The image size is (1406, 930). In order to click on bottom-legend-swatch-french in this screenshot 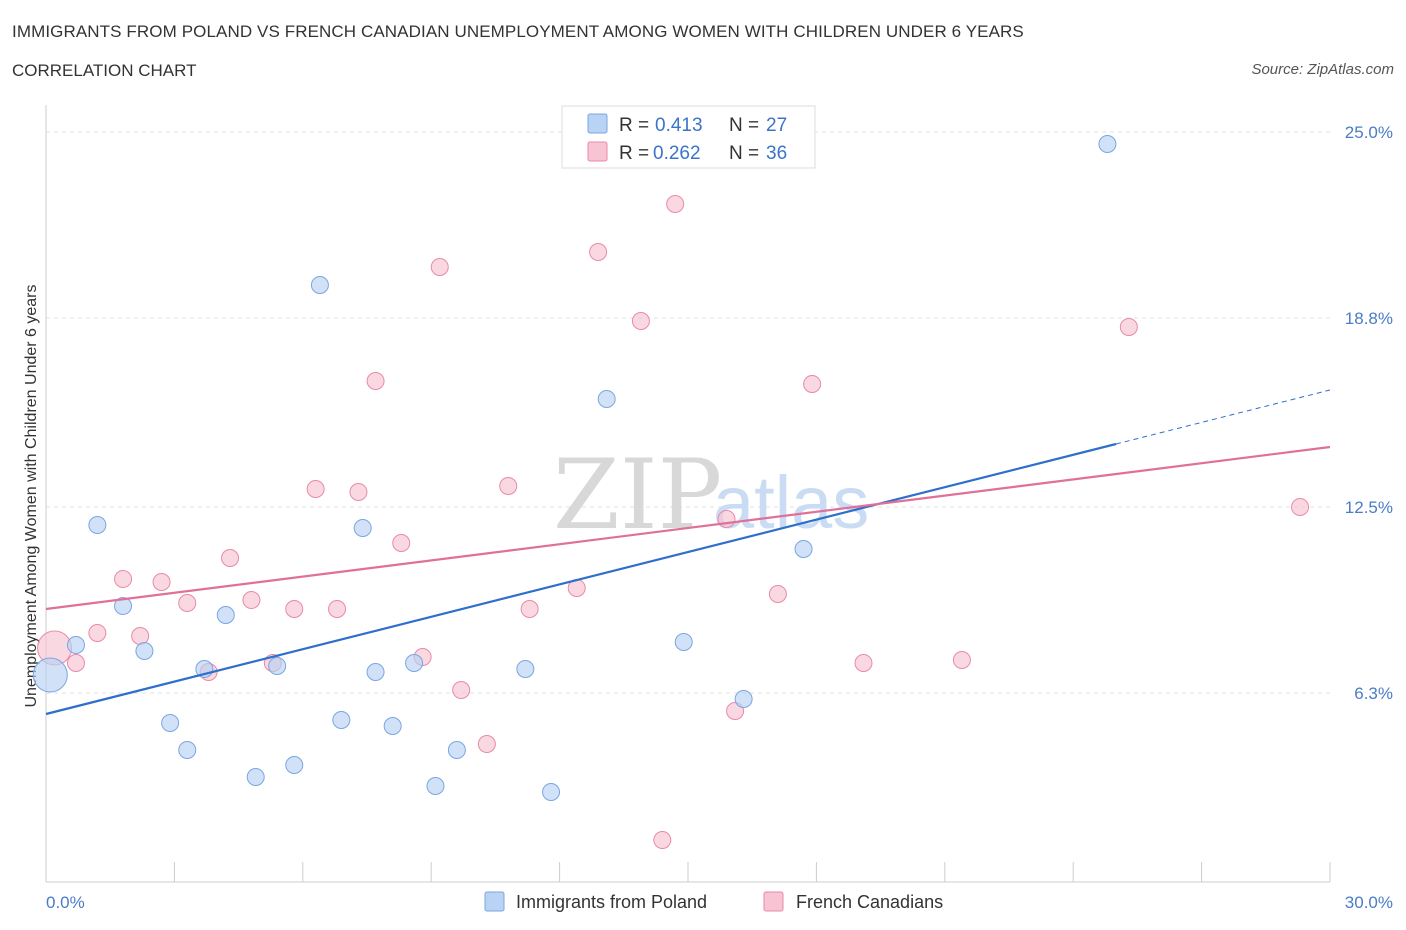, I will do `click(773, 901)`.